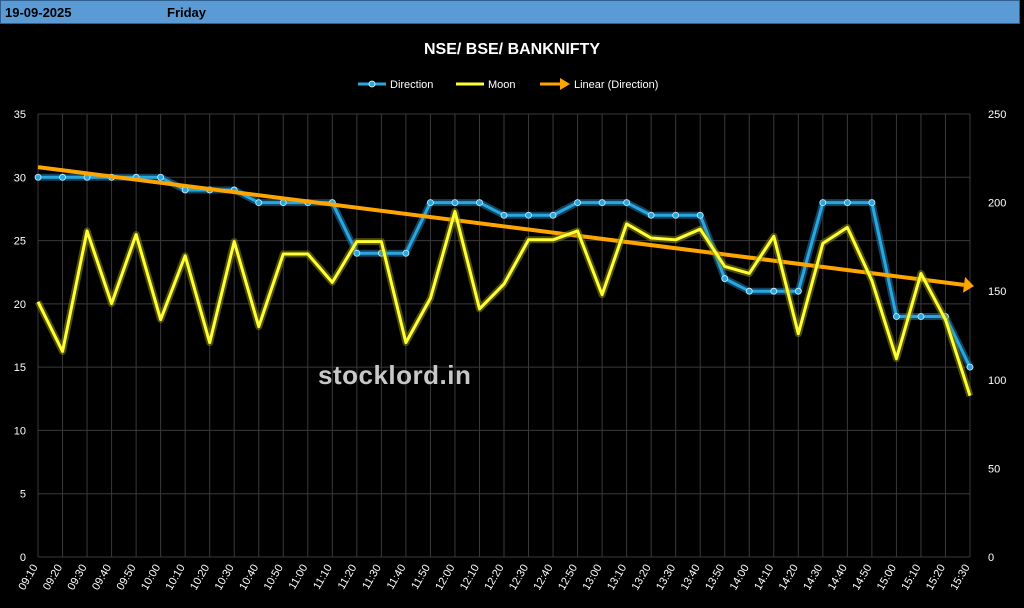  I want to click on x-tick-label: 11:00, so click(299, 577).